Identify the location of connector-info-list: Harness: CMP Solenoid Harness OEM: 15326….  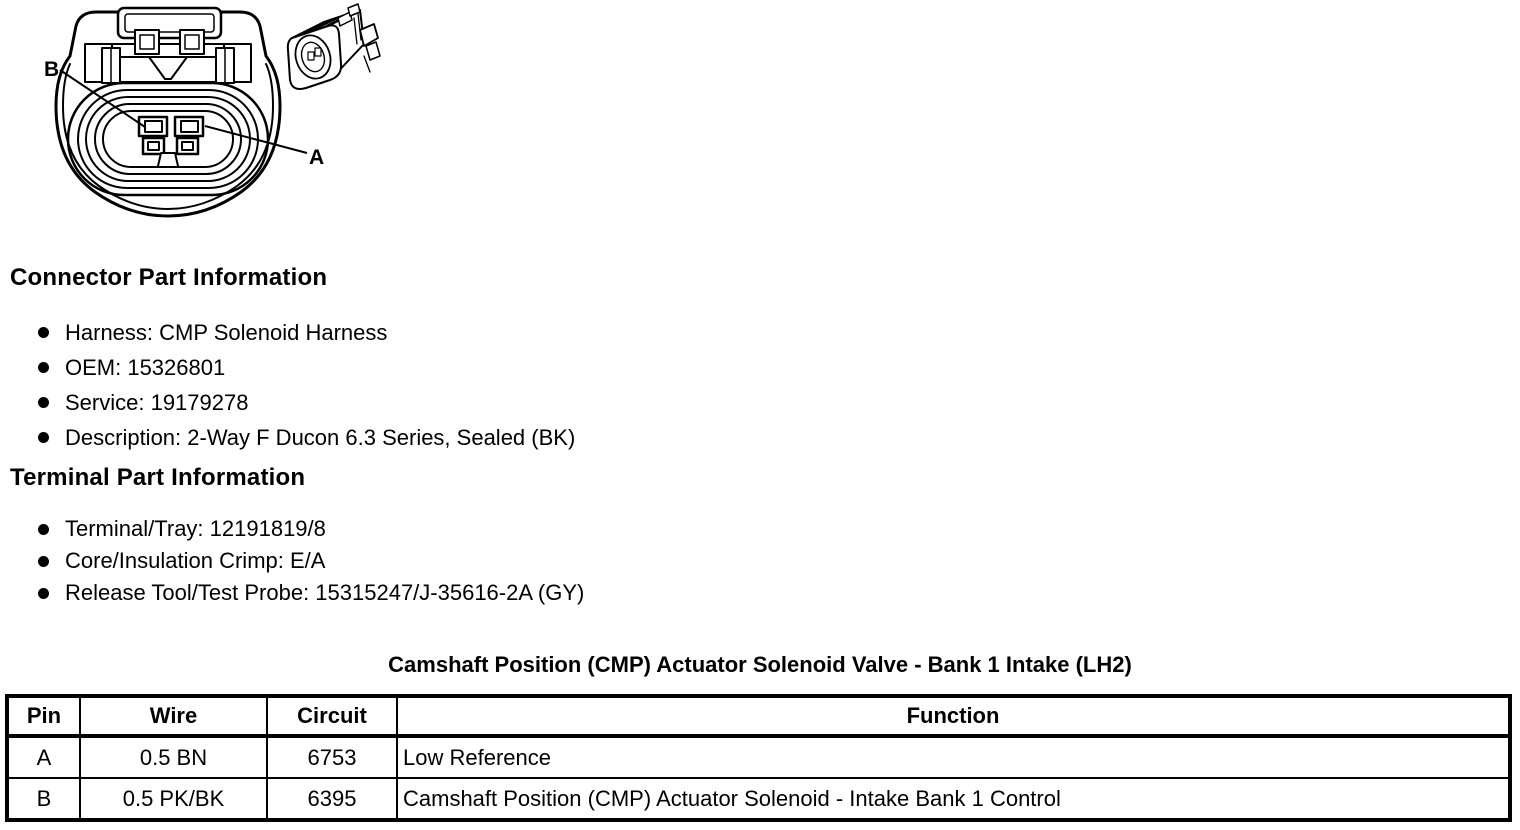
(292, 385).